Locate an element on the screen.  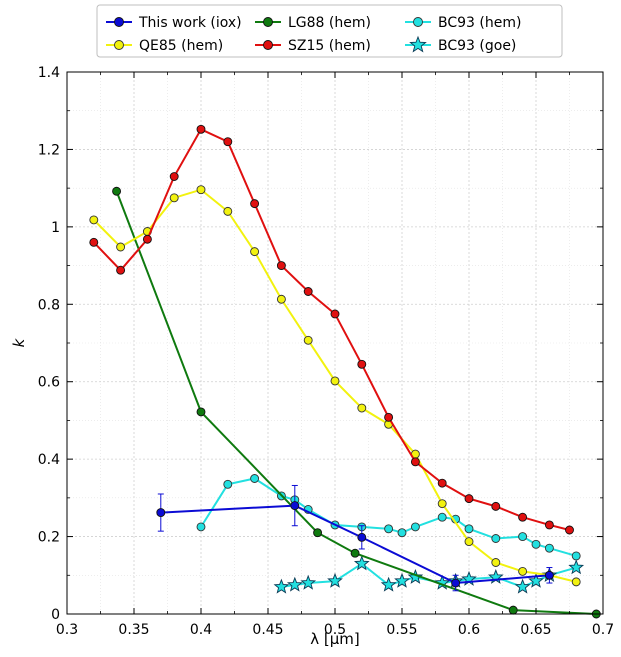
legend-label: QE85 (hem) is located at coordinates (181, 46).